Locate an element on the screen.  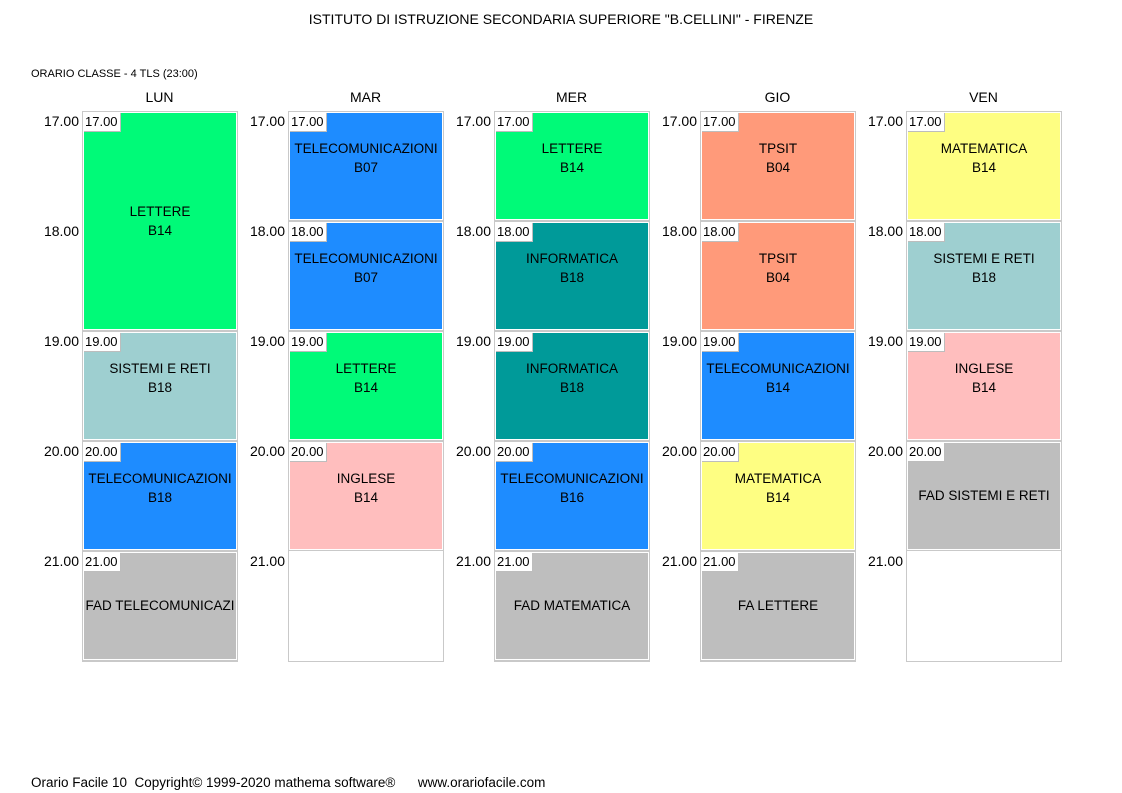
lesson-cell: 21.00 FAD TELECOMUNICAZI is located at coordinates (160, 606).